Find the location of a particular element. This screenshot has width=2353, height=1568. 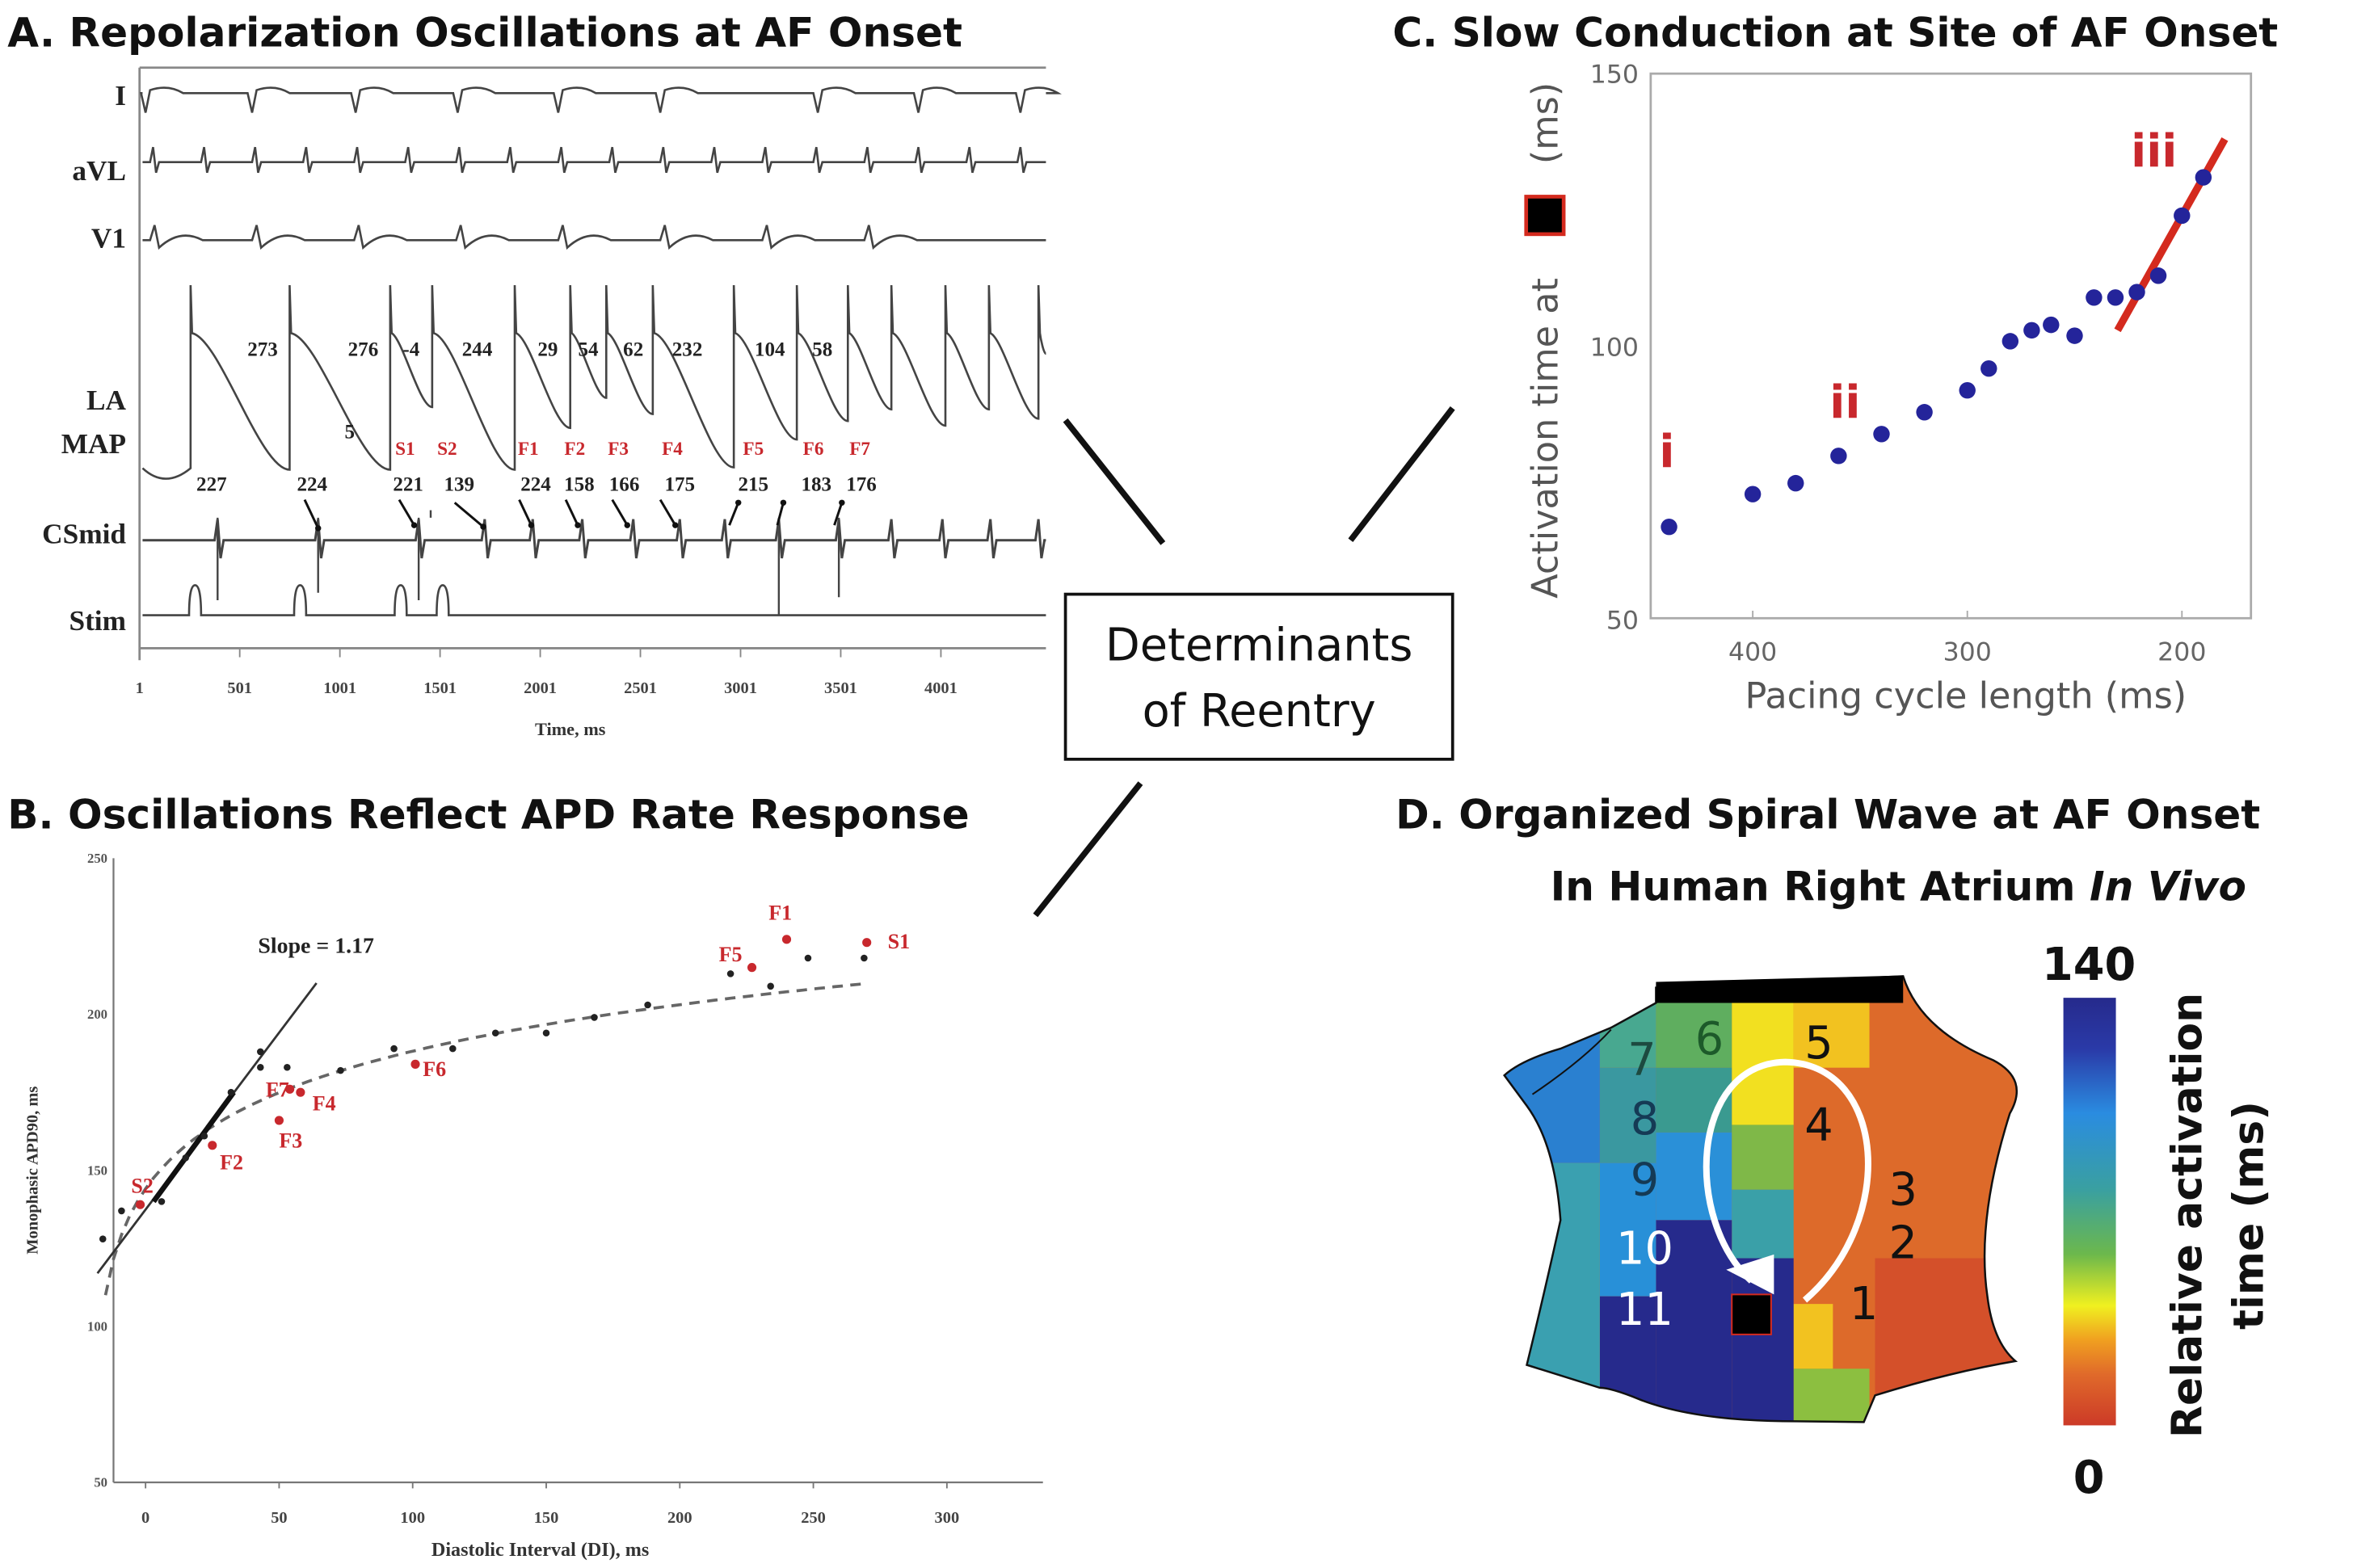

panel-d-title: D. Organized Spiral Wave at AF Onset is located at coordinates (1827, 814).